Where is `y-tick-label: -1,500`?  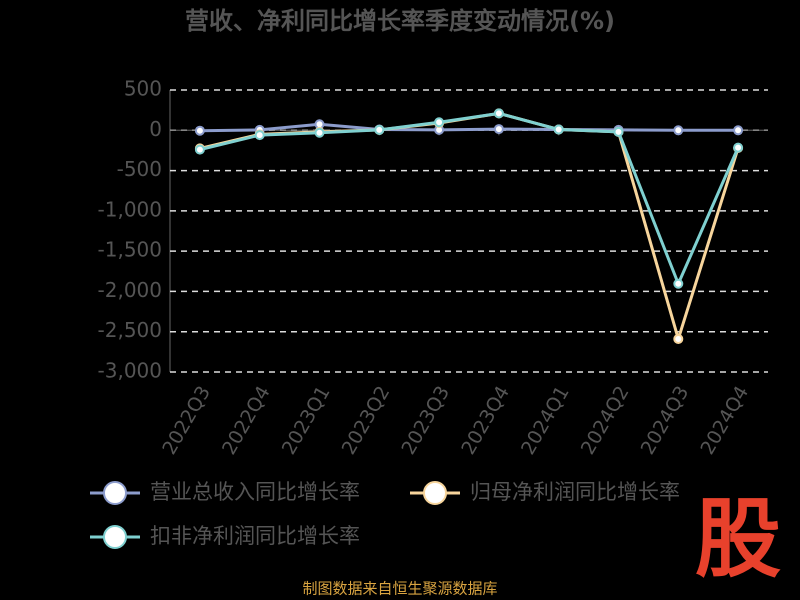 y-tick-label: -1,500 is located at coordinates (130, 250).